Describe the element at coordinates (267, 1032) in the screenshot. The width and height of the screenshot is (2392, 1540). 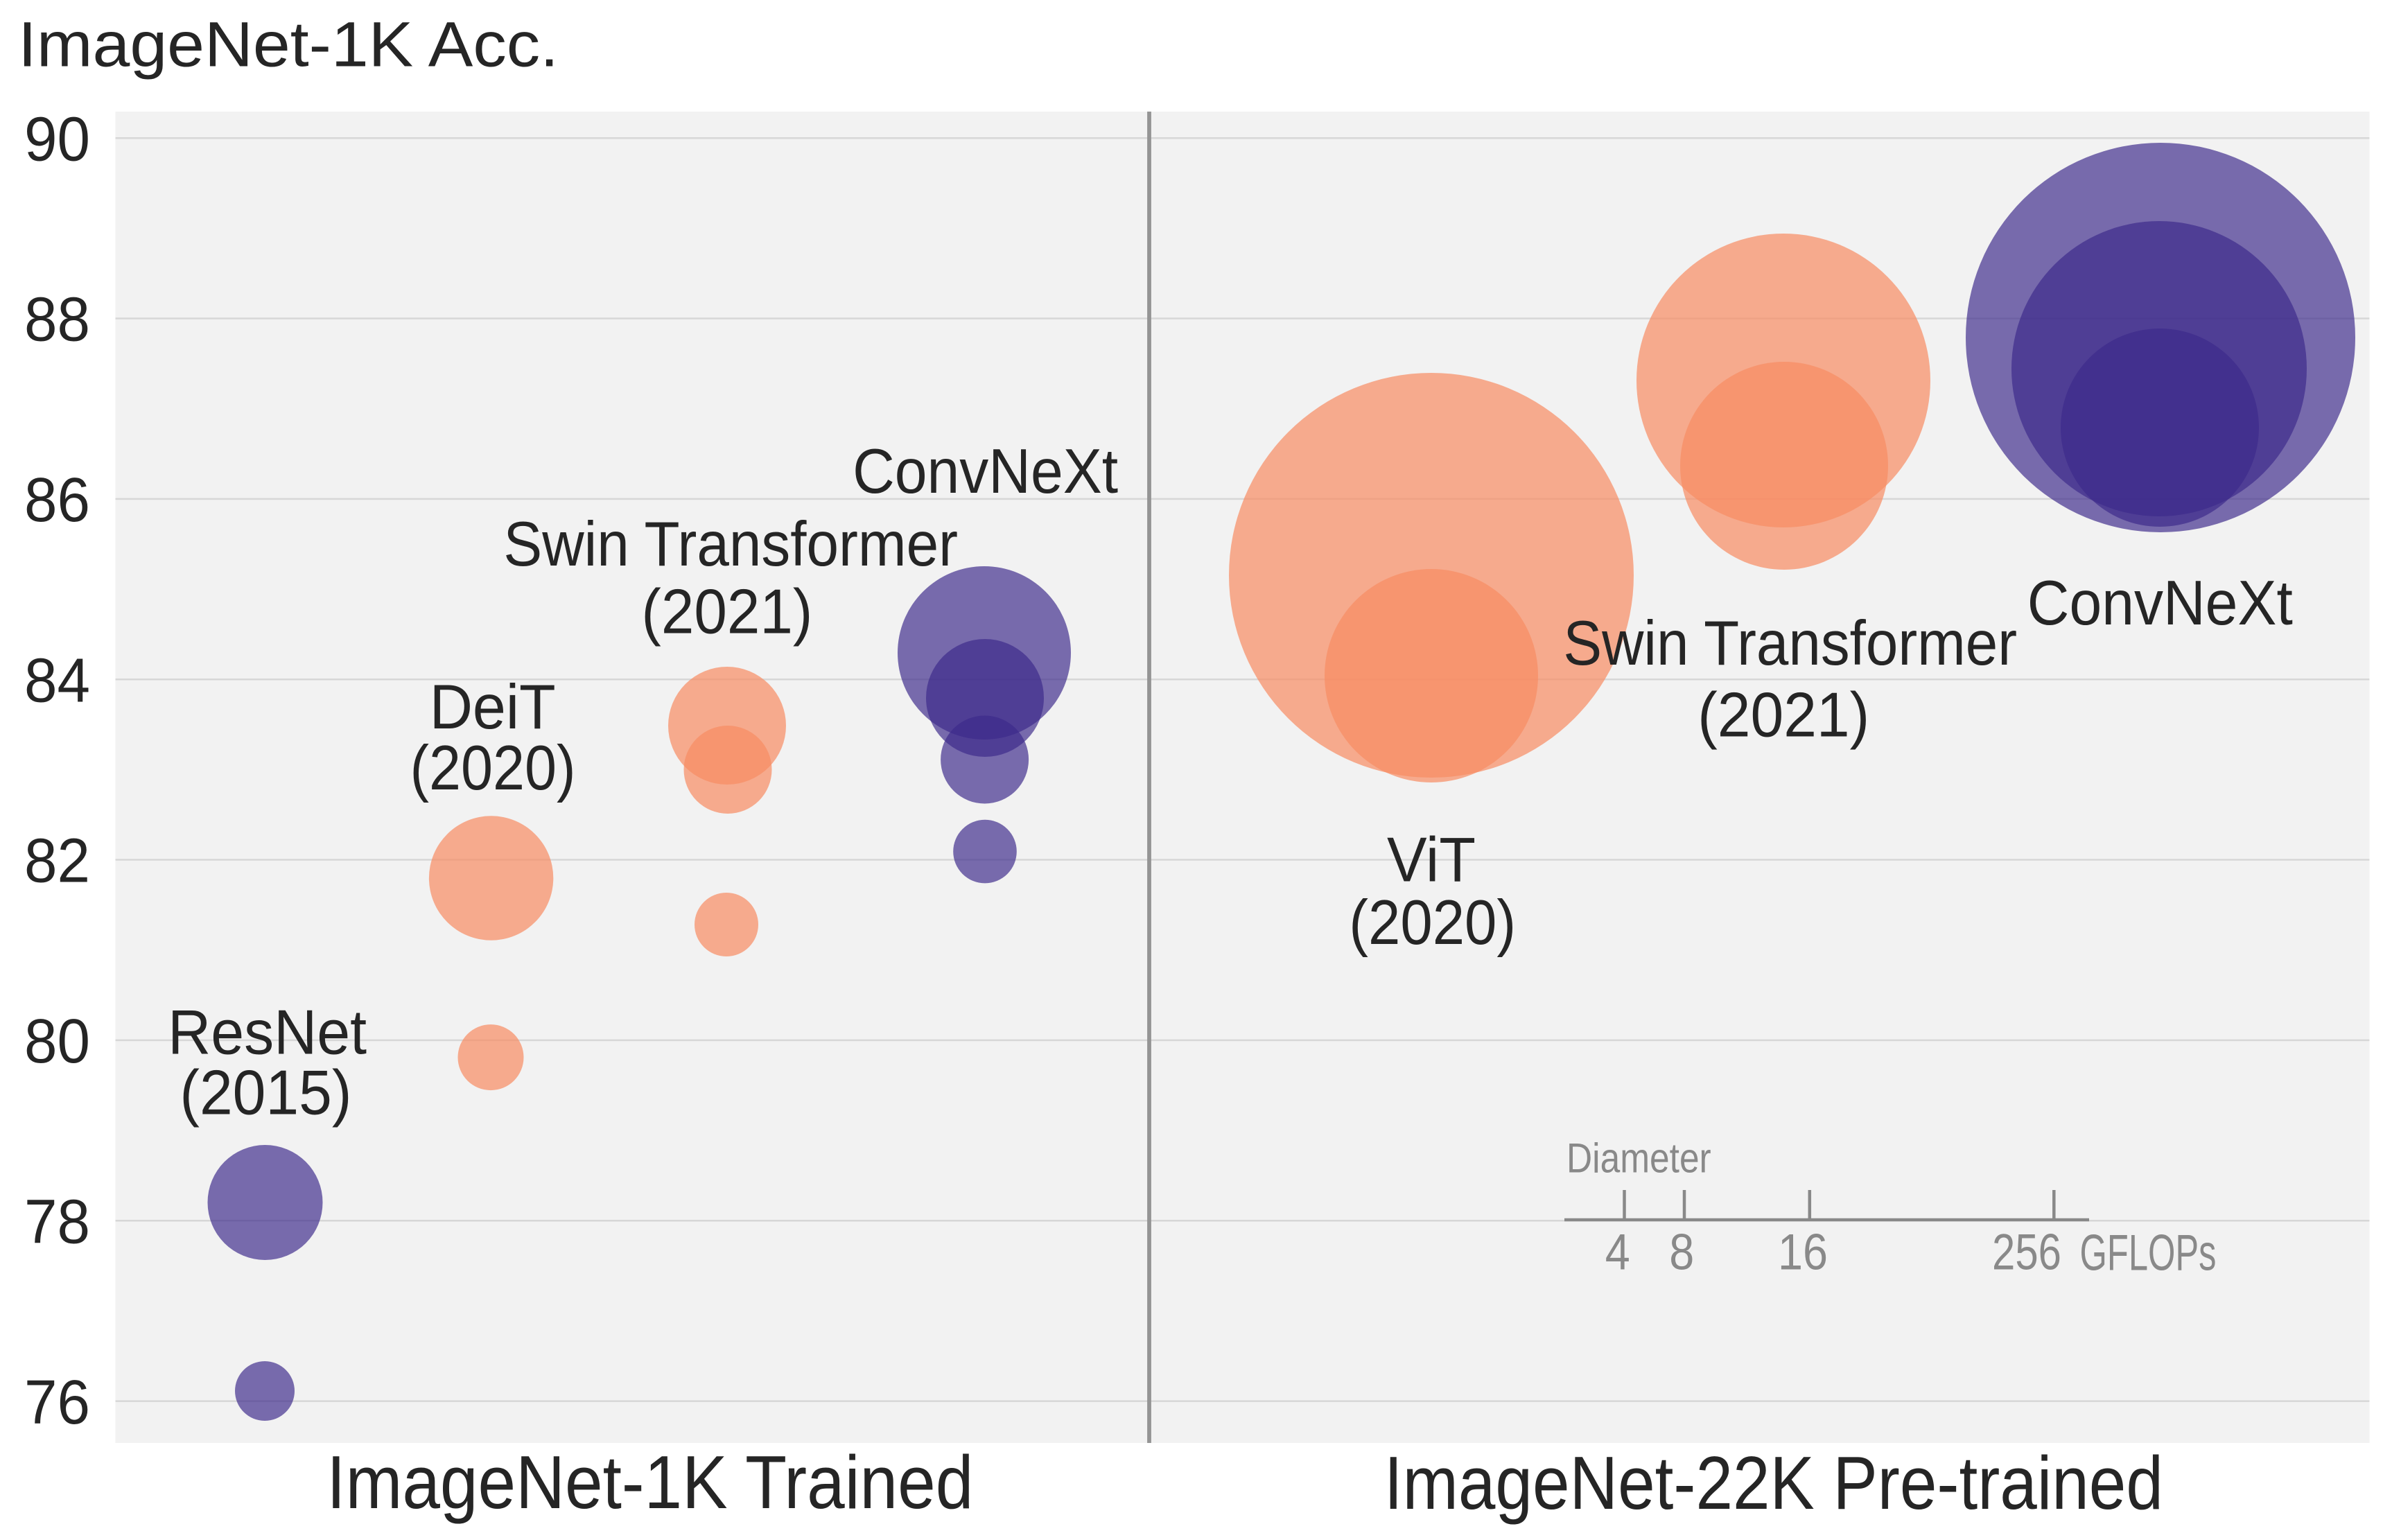
I see `svg-text: ResNet` at that location.